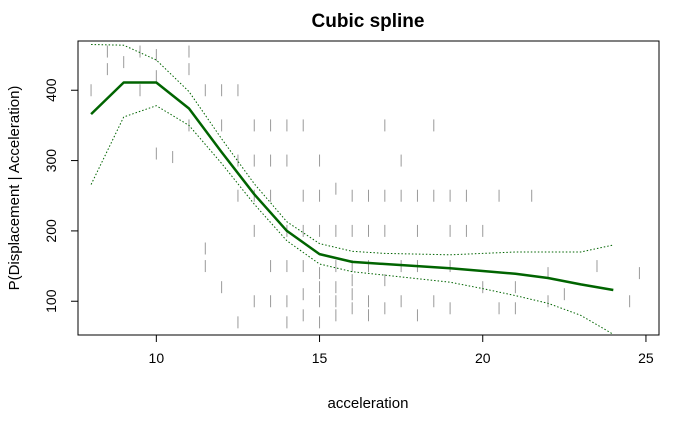 The image size is (700, 432). I want to click on y-tick-label: 100, so click(51, 301).